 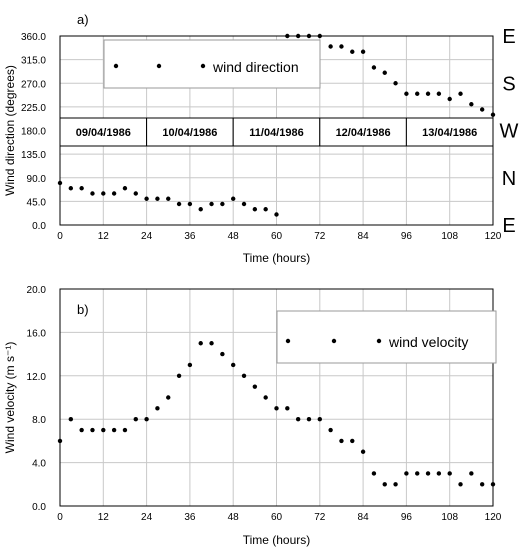 What do you see at coordinates (33, 108) in the screenshot?
I see `y-tick-label: 225.0` at bounding box center [33, 108].